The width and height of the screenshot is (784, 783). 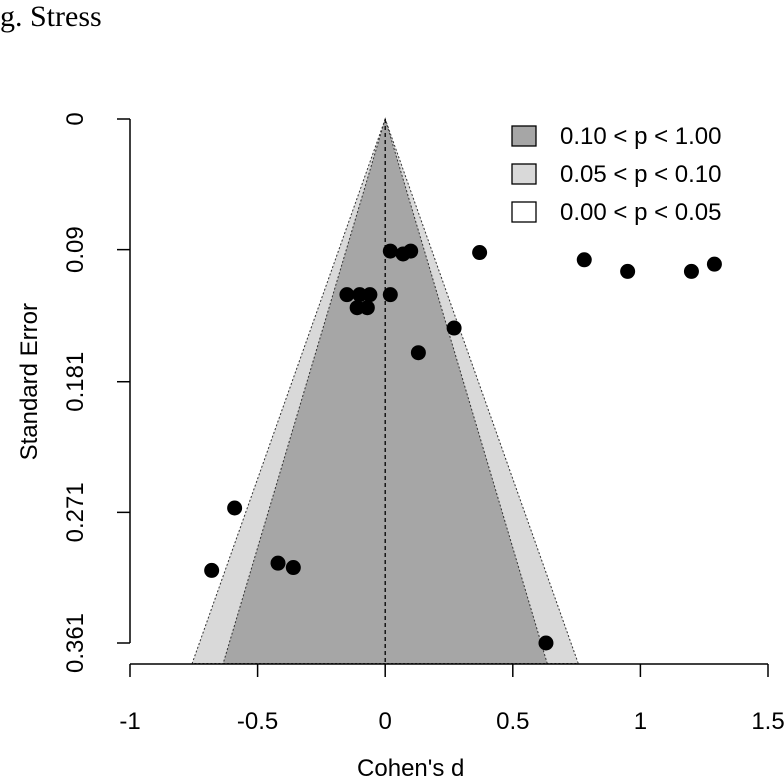 I want to click on x-tick-label: 1, so click(x=640, y=721).